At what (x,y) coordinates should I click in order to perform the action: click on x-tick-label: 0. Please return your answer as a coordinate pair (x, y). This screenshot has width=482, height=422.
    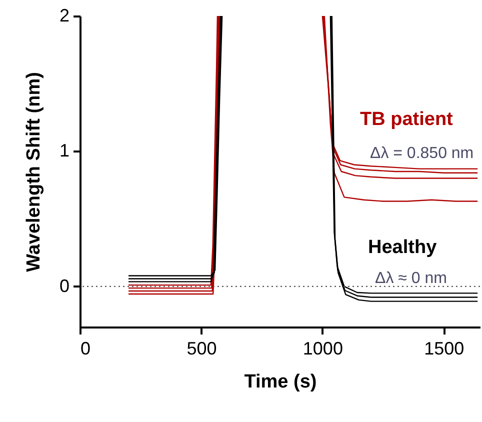
    Looking at the image, I should click on (85, 348).